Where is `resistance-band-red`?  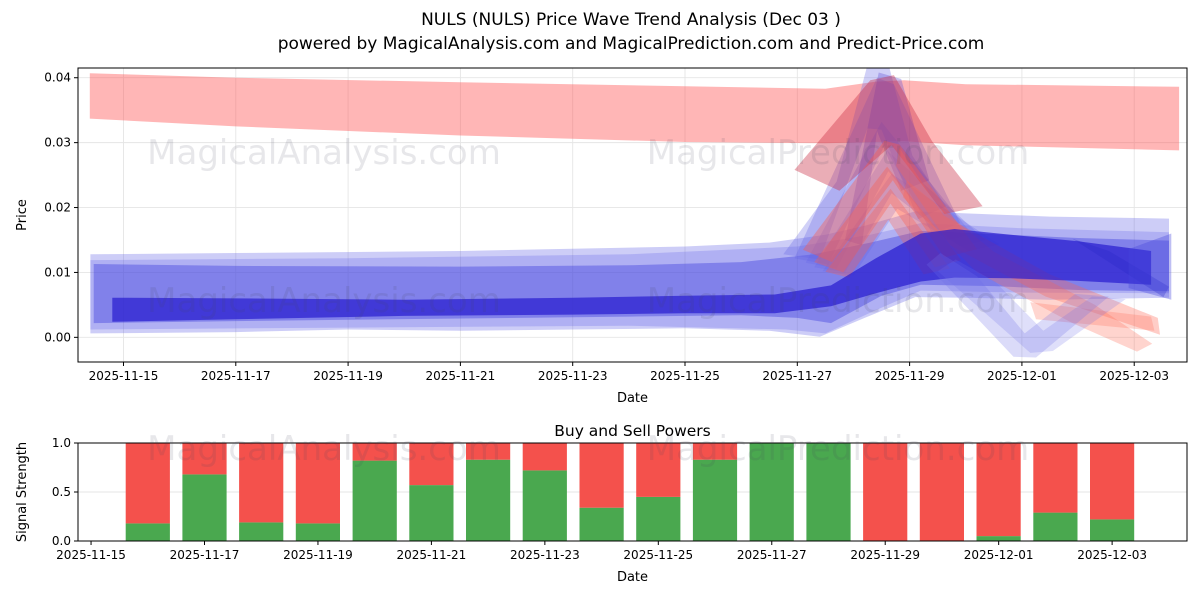 resistance-band-red is located at coordinates (634, 112).